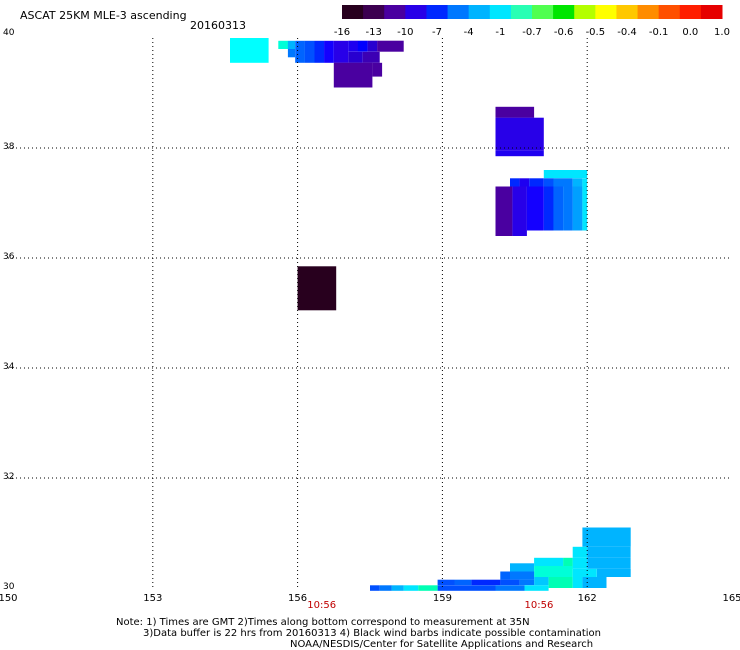 The width and height of the screenshot is (740, 650). What do you see at coordinates (373, 32) in the screenshot?
I see `colorbar-tick-label: -13` at bounding box center [373, 32].